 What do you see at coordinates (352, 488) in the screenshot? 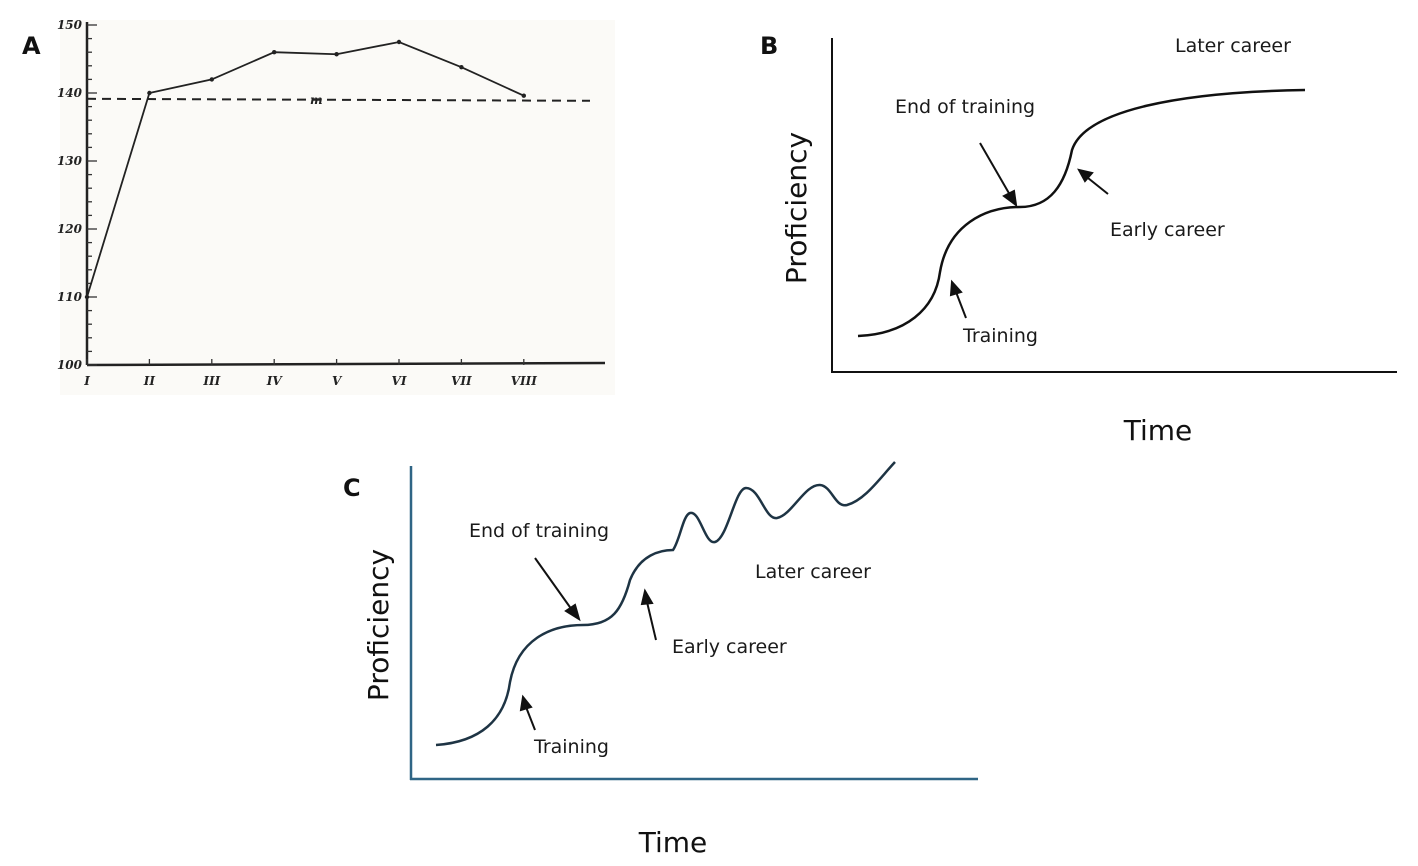
I see `panel-c-label: C` at bounding box center [352, 488].